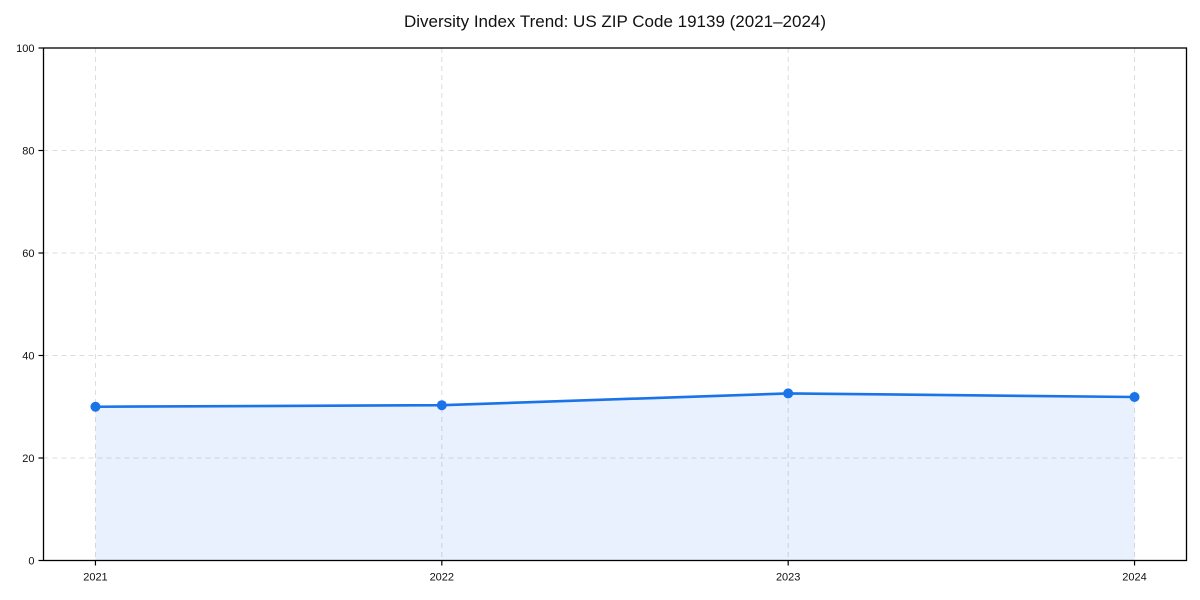 This screenshot has height=600, width=1200. I want to click on y-tick-label: 60, so click(28, 254).